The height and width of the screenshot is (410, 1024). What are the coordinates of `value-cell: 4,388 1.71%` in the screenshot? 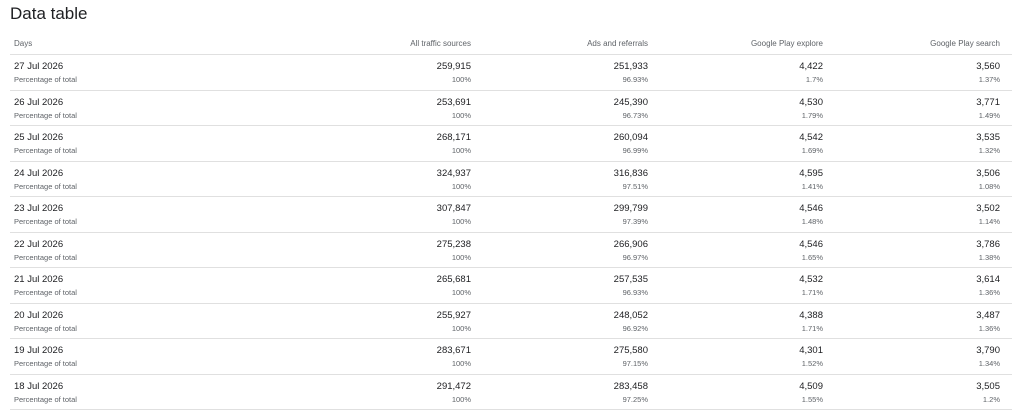 It's located at (741, 321).